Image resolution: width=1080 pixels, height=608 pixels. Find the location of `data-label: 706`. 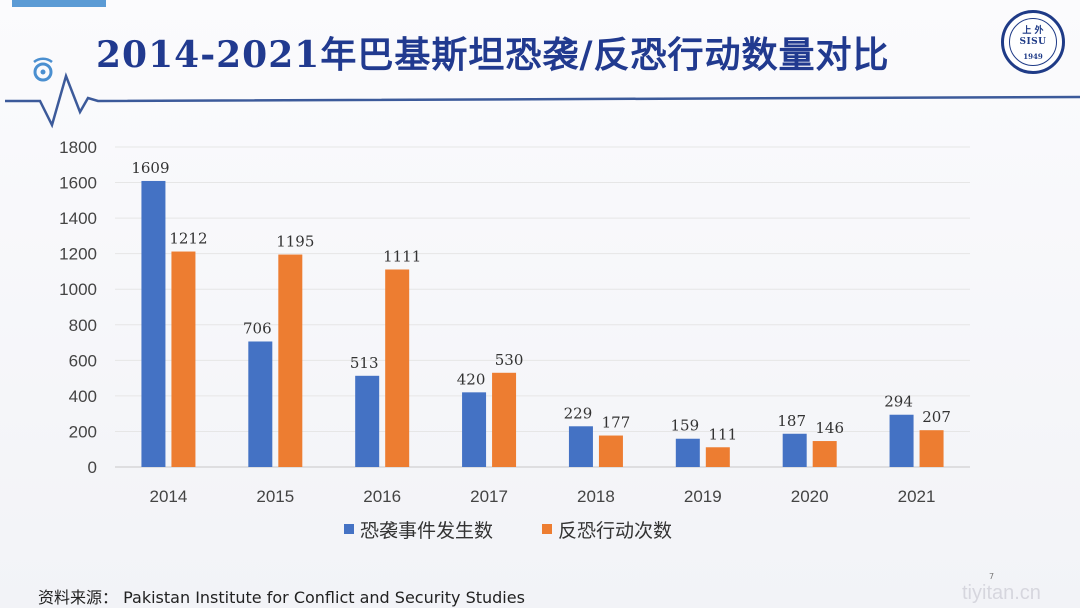

data-label: 706 is located at coordinates (257, 328).